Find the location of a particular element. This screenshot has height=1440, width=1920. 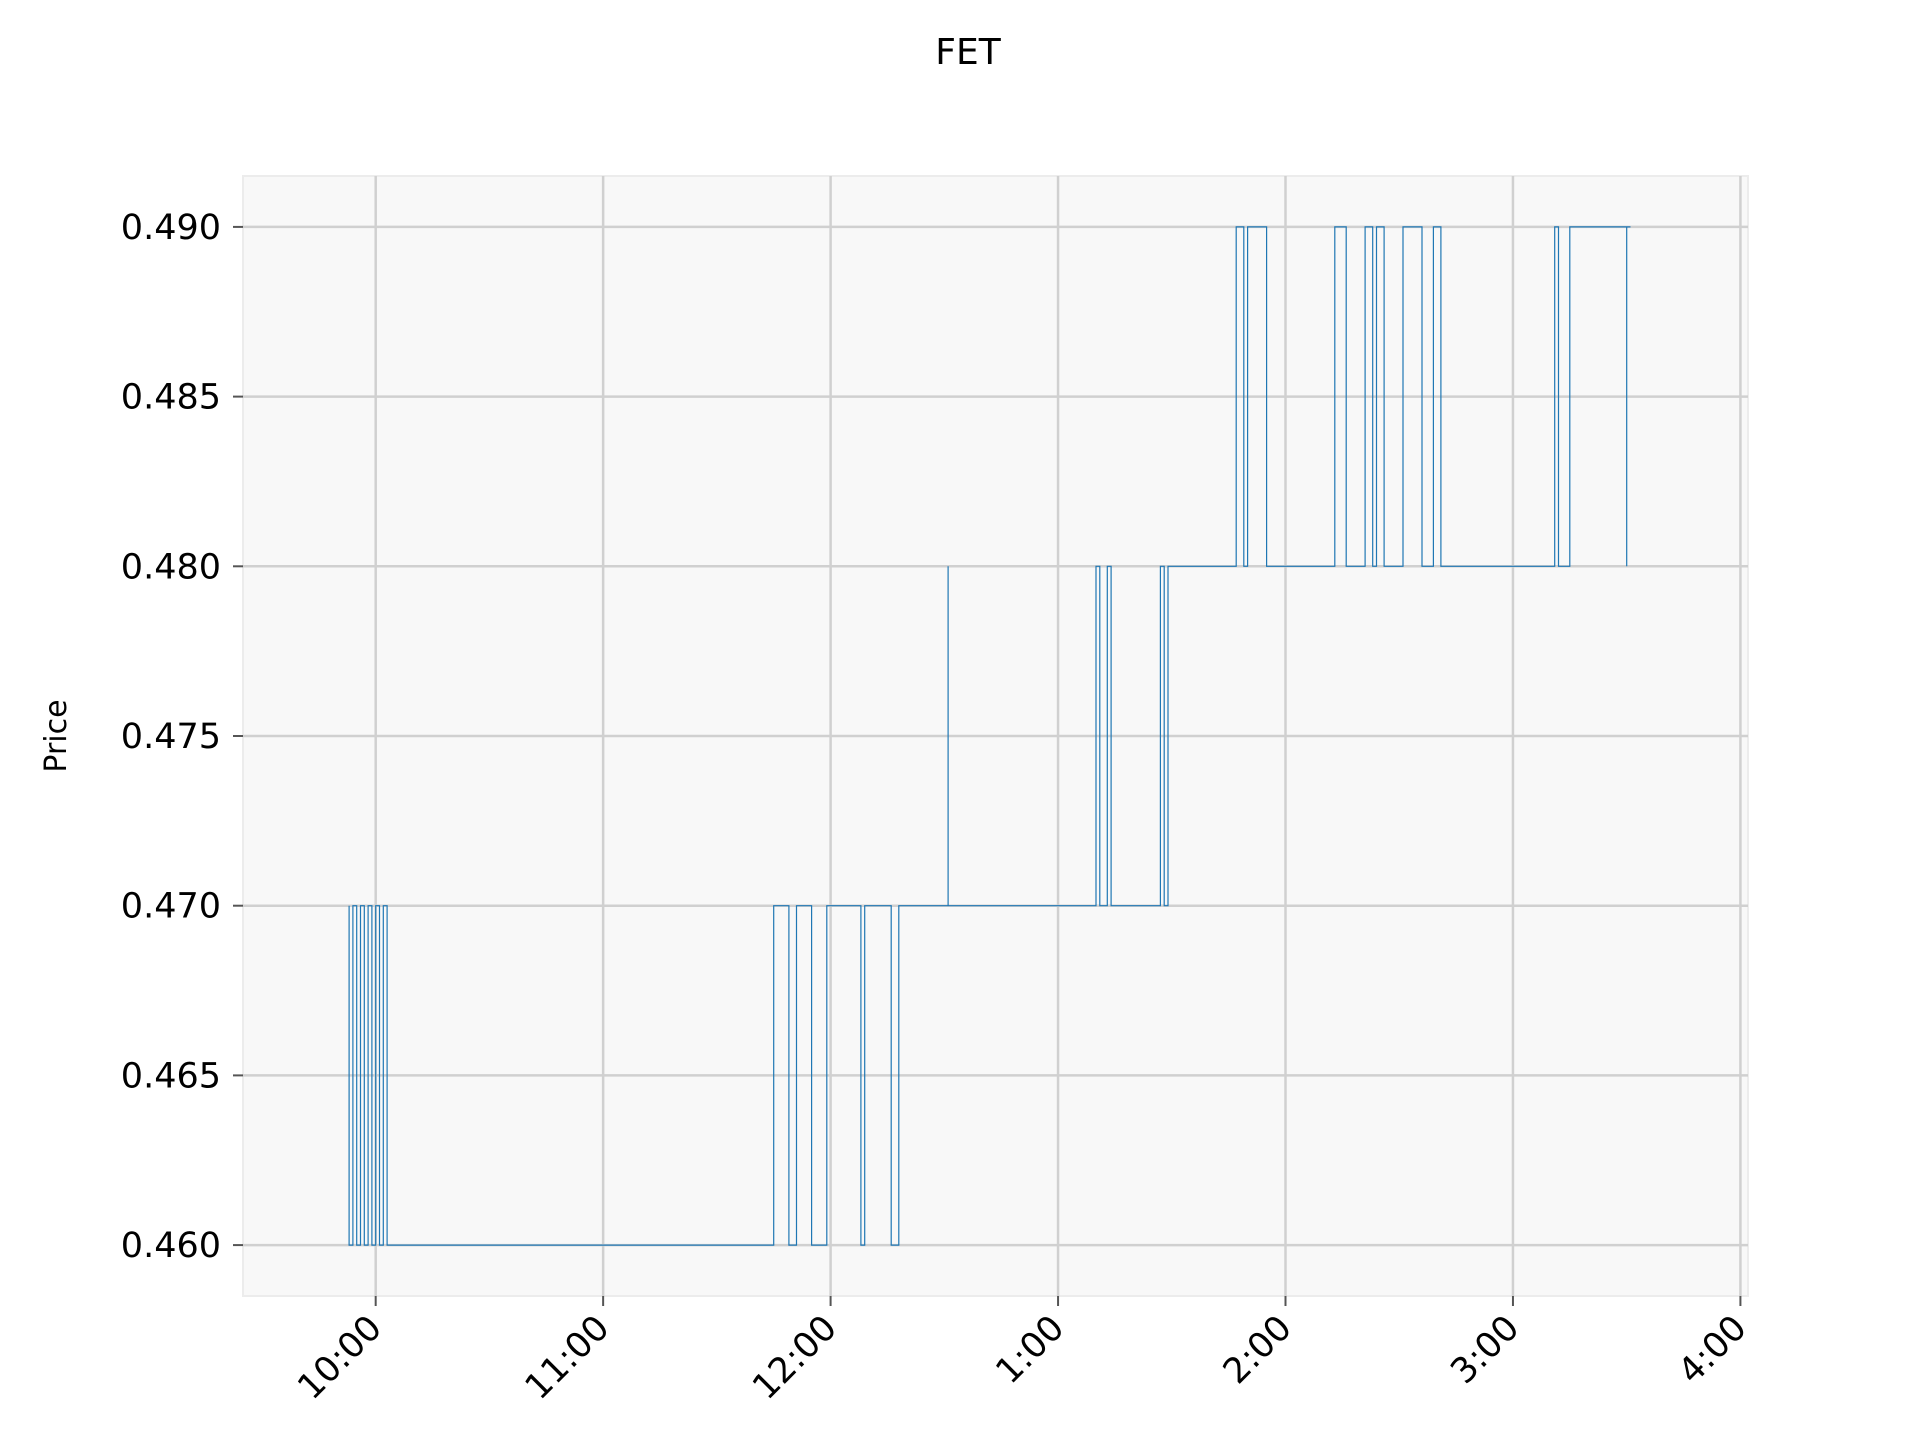

x-axis: 10:00 11:00 12:00 1:00 2:00 3:00 4:00 is located at coordinates (1022, 1352).